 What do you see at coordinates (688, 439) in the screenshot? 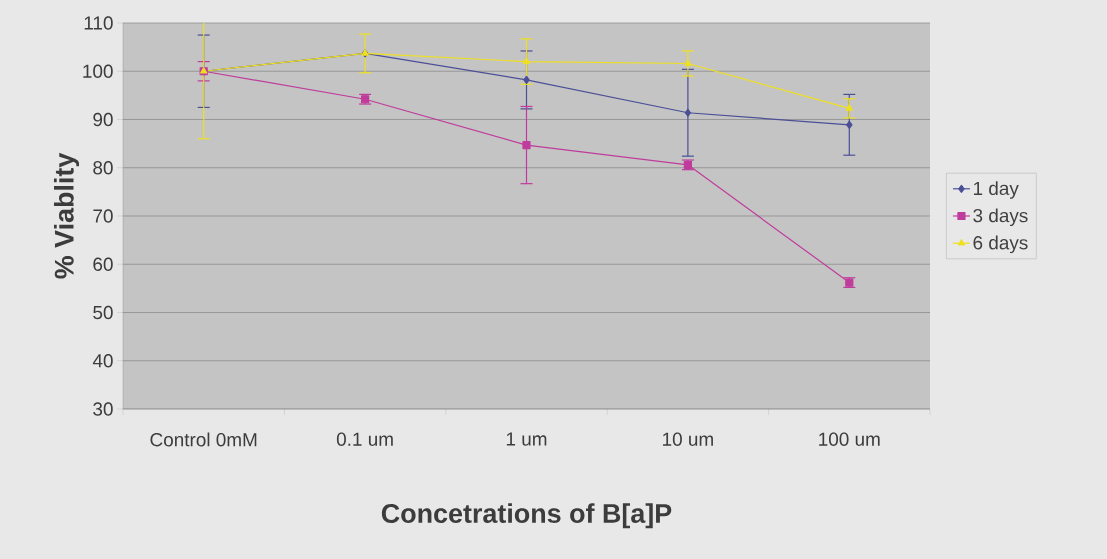
I see `x-tick-label: 10 um` at bounding box center [688, 439].